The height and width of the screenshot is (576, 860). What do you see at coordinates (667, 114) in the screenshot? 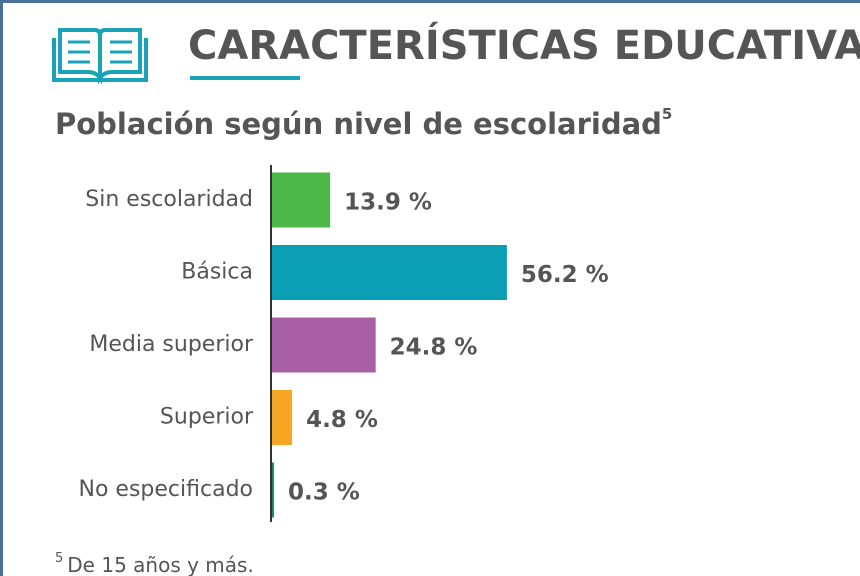
I see `subtitle-marker: 5` at bounding box center [667, 114].